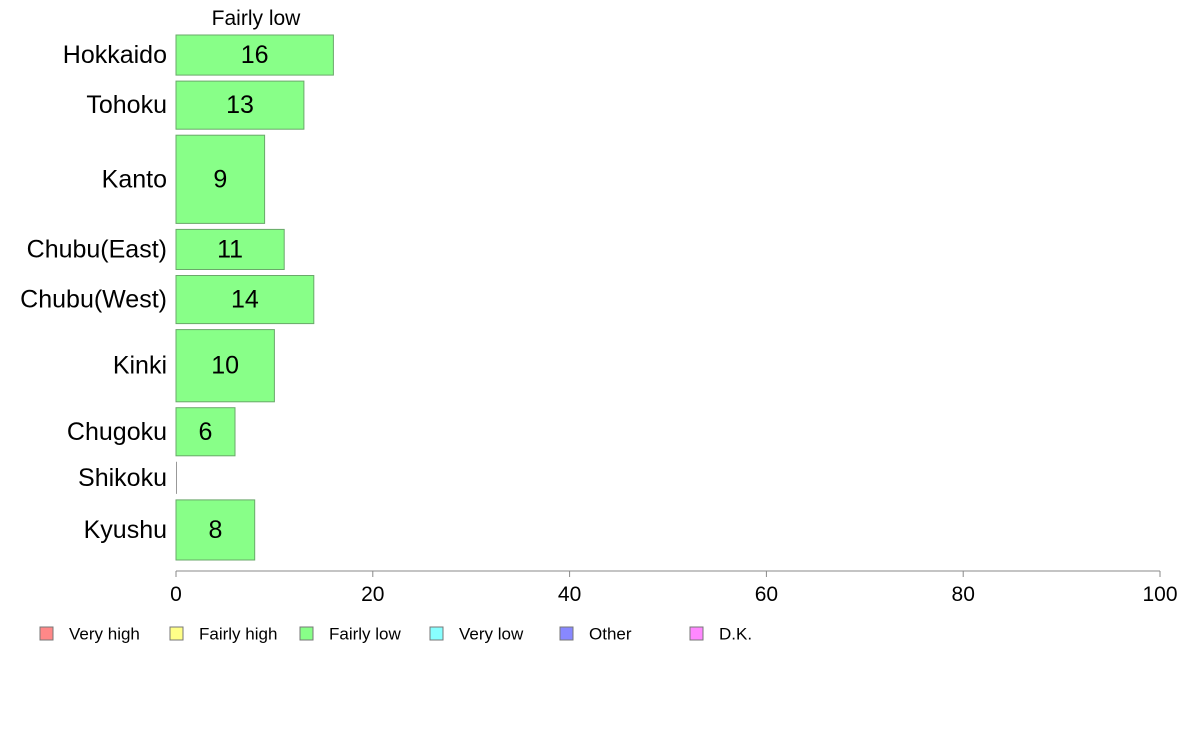  I want to click on legend-label: Fairly high, so click(238, 634).